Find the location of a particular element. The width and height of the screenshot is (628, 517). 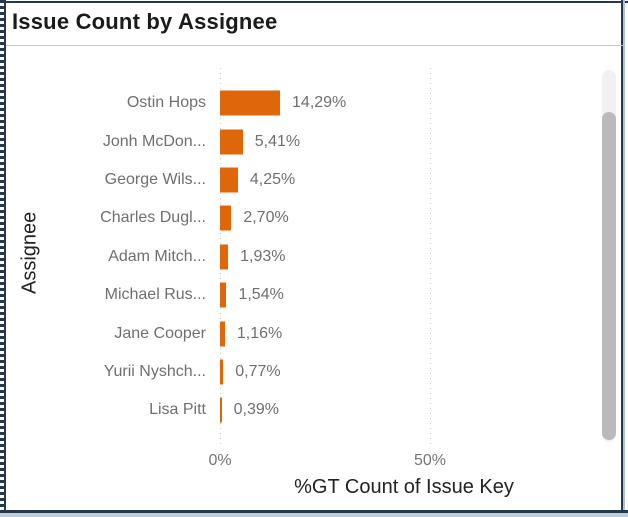

bar-row: George Wils... 4,25% is located at coordinates (299, 180).